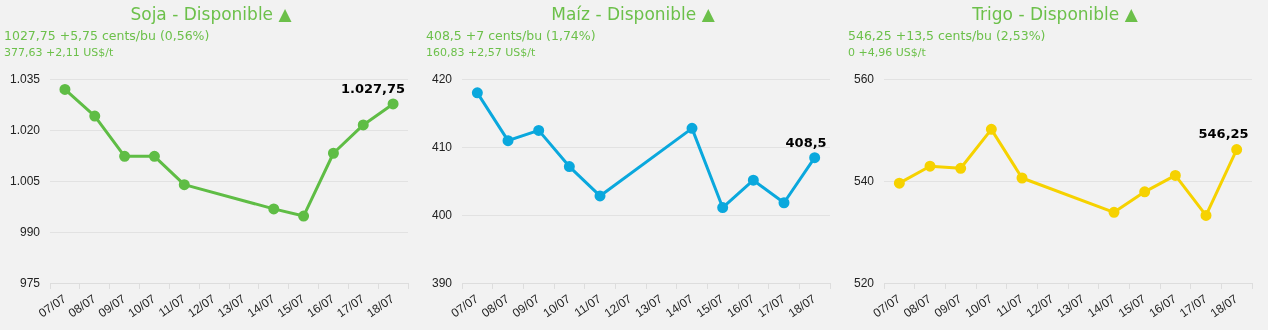  I want to click on annotation: 1.027,75, so click(373, 88).